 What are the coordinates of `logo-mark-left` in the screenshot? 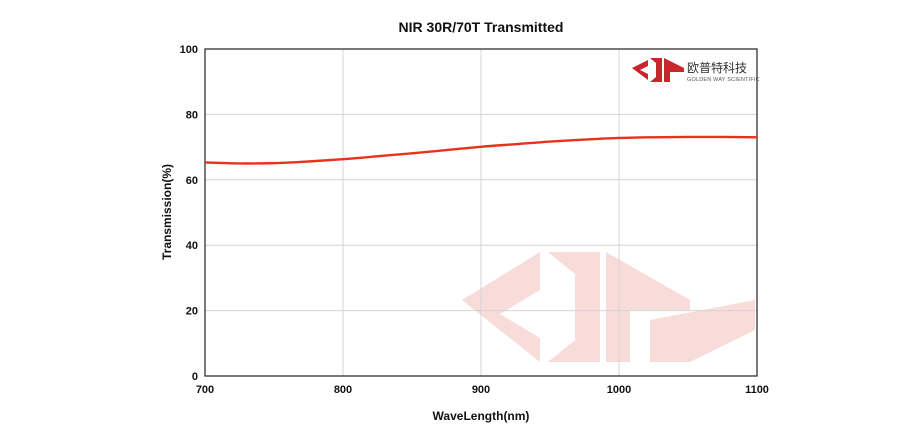 It's located at (640, 70).